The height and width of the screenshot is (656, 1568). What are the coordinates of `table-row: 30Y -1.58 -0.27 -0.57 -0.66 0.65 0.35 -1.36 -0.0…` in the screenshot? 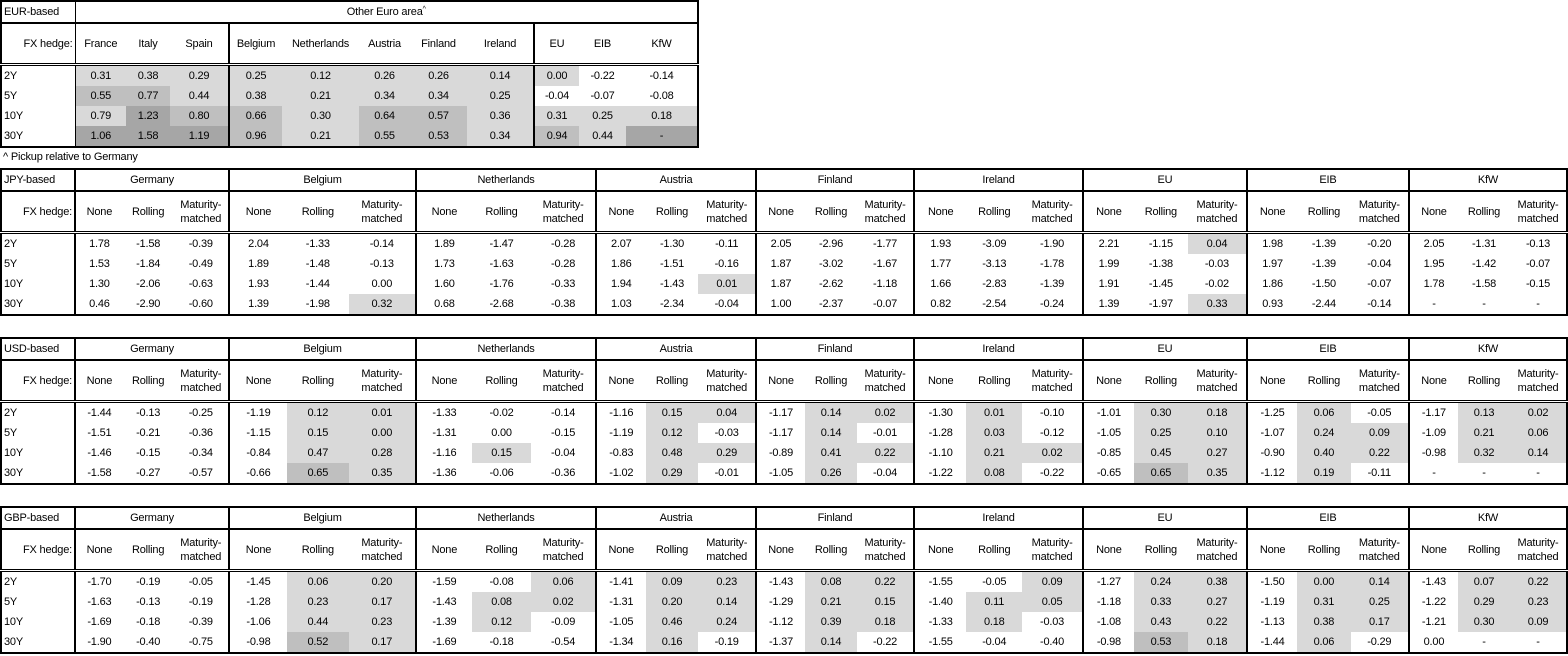 It's located at (784, 473).